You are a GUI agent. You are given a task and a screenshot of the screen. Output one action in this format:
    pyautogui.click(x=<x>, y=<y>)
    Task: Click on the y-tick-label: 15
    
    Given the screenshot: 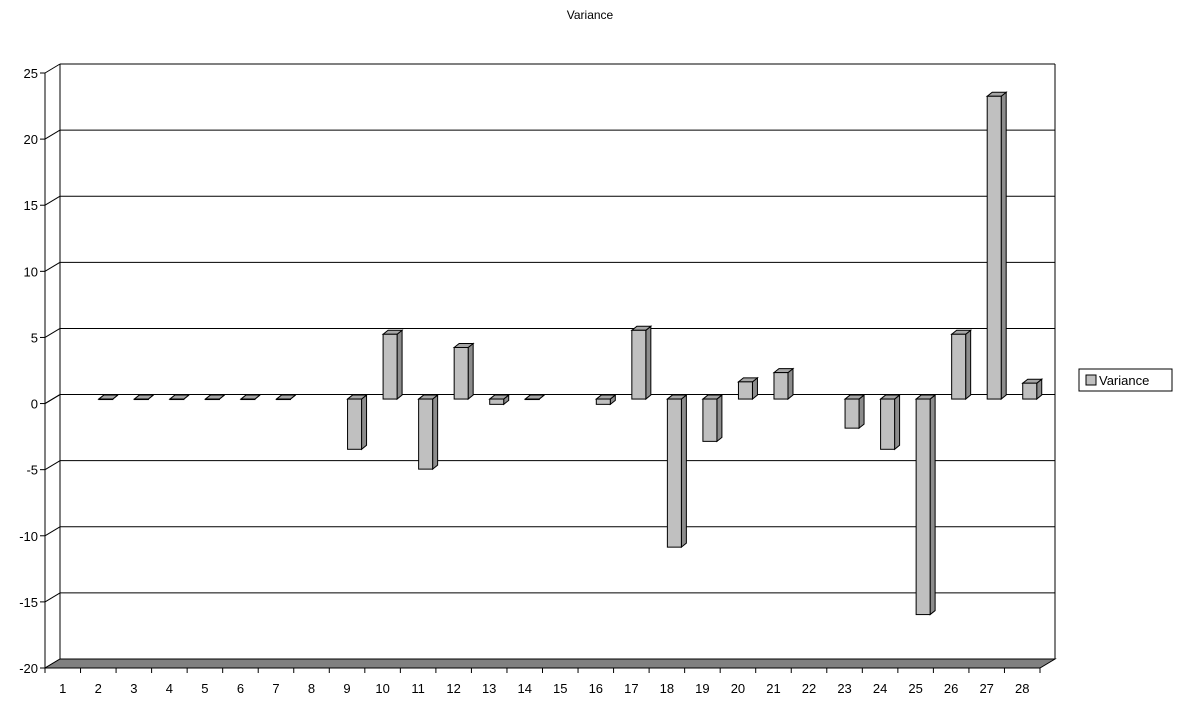 What is the action you would take?
    pyautogui.click(x=31, y=205)
    